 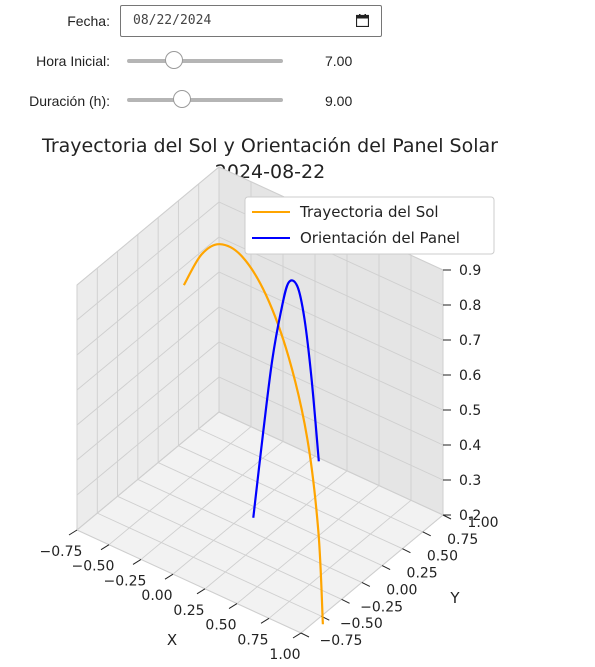 I want to click on date-label: Fecha:, so click(x=88, y=21).